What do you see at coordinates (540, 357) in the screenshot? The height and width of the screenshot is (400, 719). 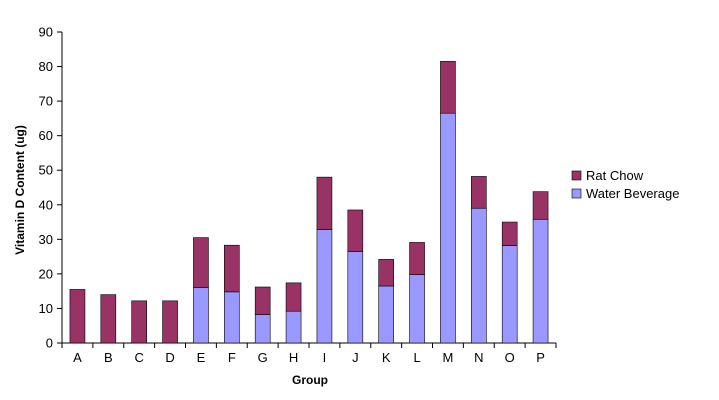 I see `x-tick-label: P` at bounding box center [540, 357].